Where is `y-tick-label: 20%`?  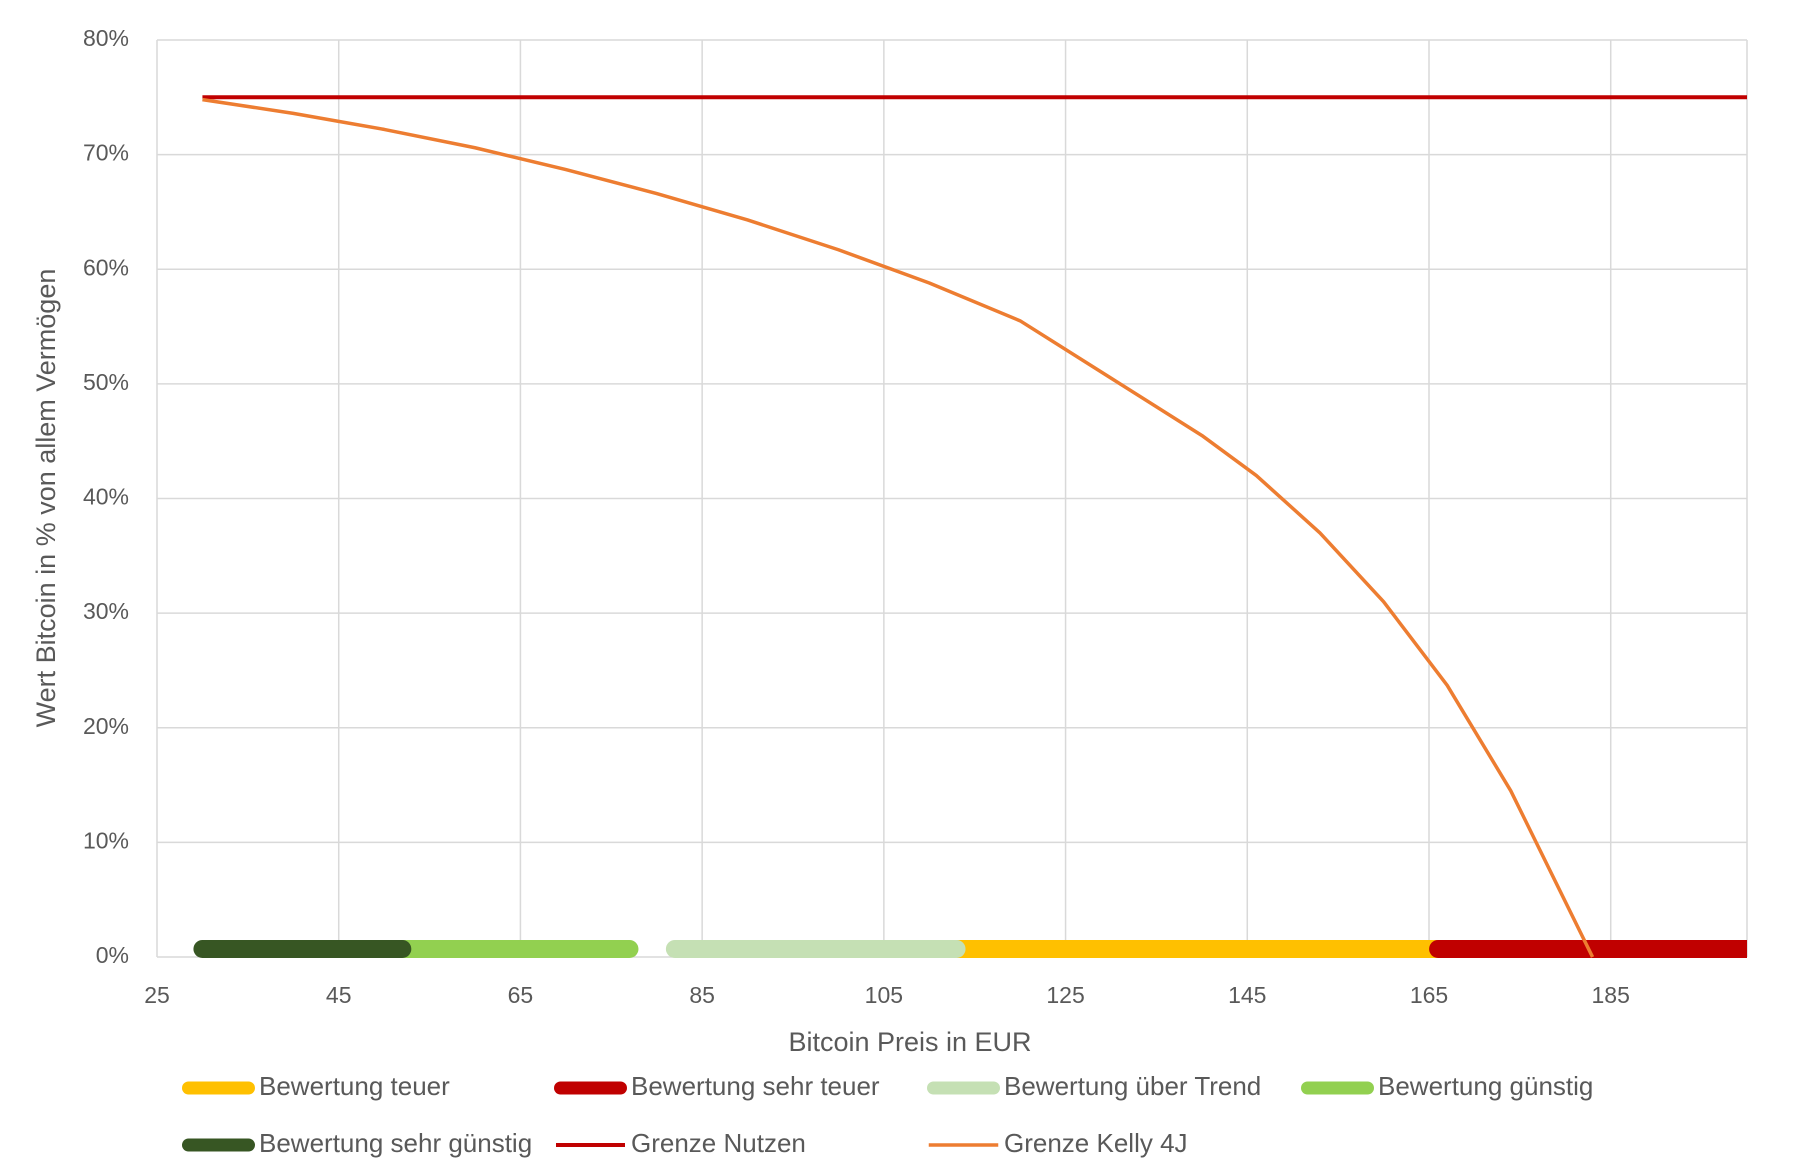
y-tick-label: 20% is located at coordinates (106, 726).